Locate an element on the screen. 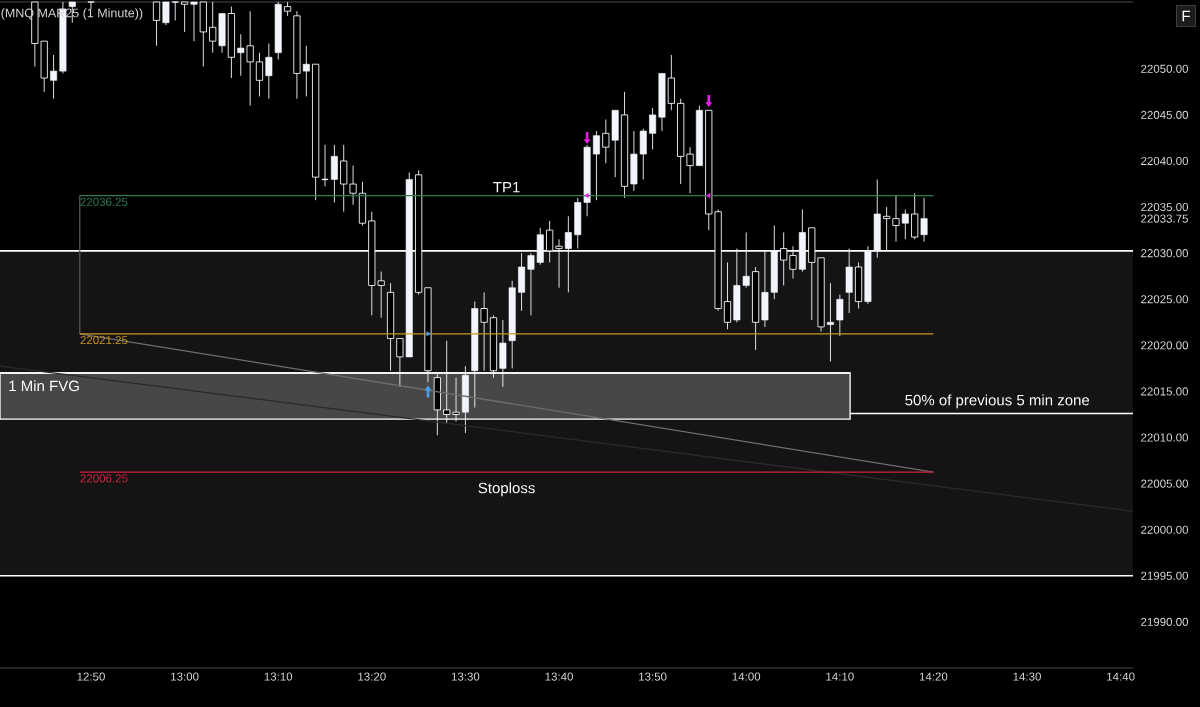 The height and width of the screenshot is (707, 1200). y-tick-label: 22000.00 is located at coordinates (1165, 529).